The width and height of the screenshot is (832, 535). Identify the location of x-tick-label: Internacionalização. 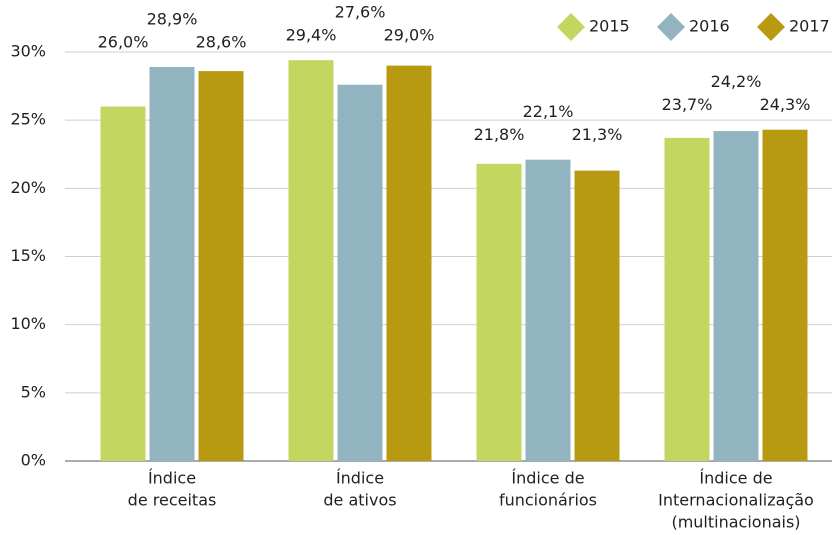
(736, 500).